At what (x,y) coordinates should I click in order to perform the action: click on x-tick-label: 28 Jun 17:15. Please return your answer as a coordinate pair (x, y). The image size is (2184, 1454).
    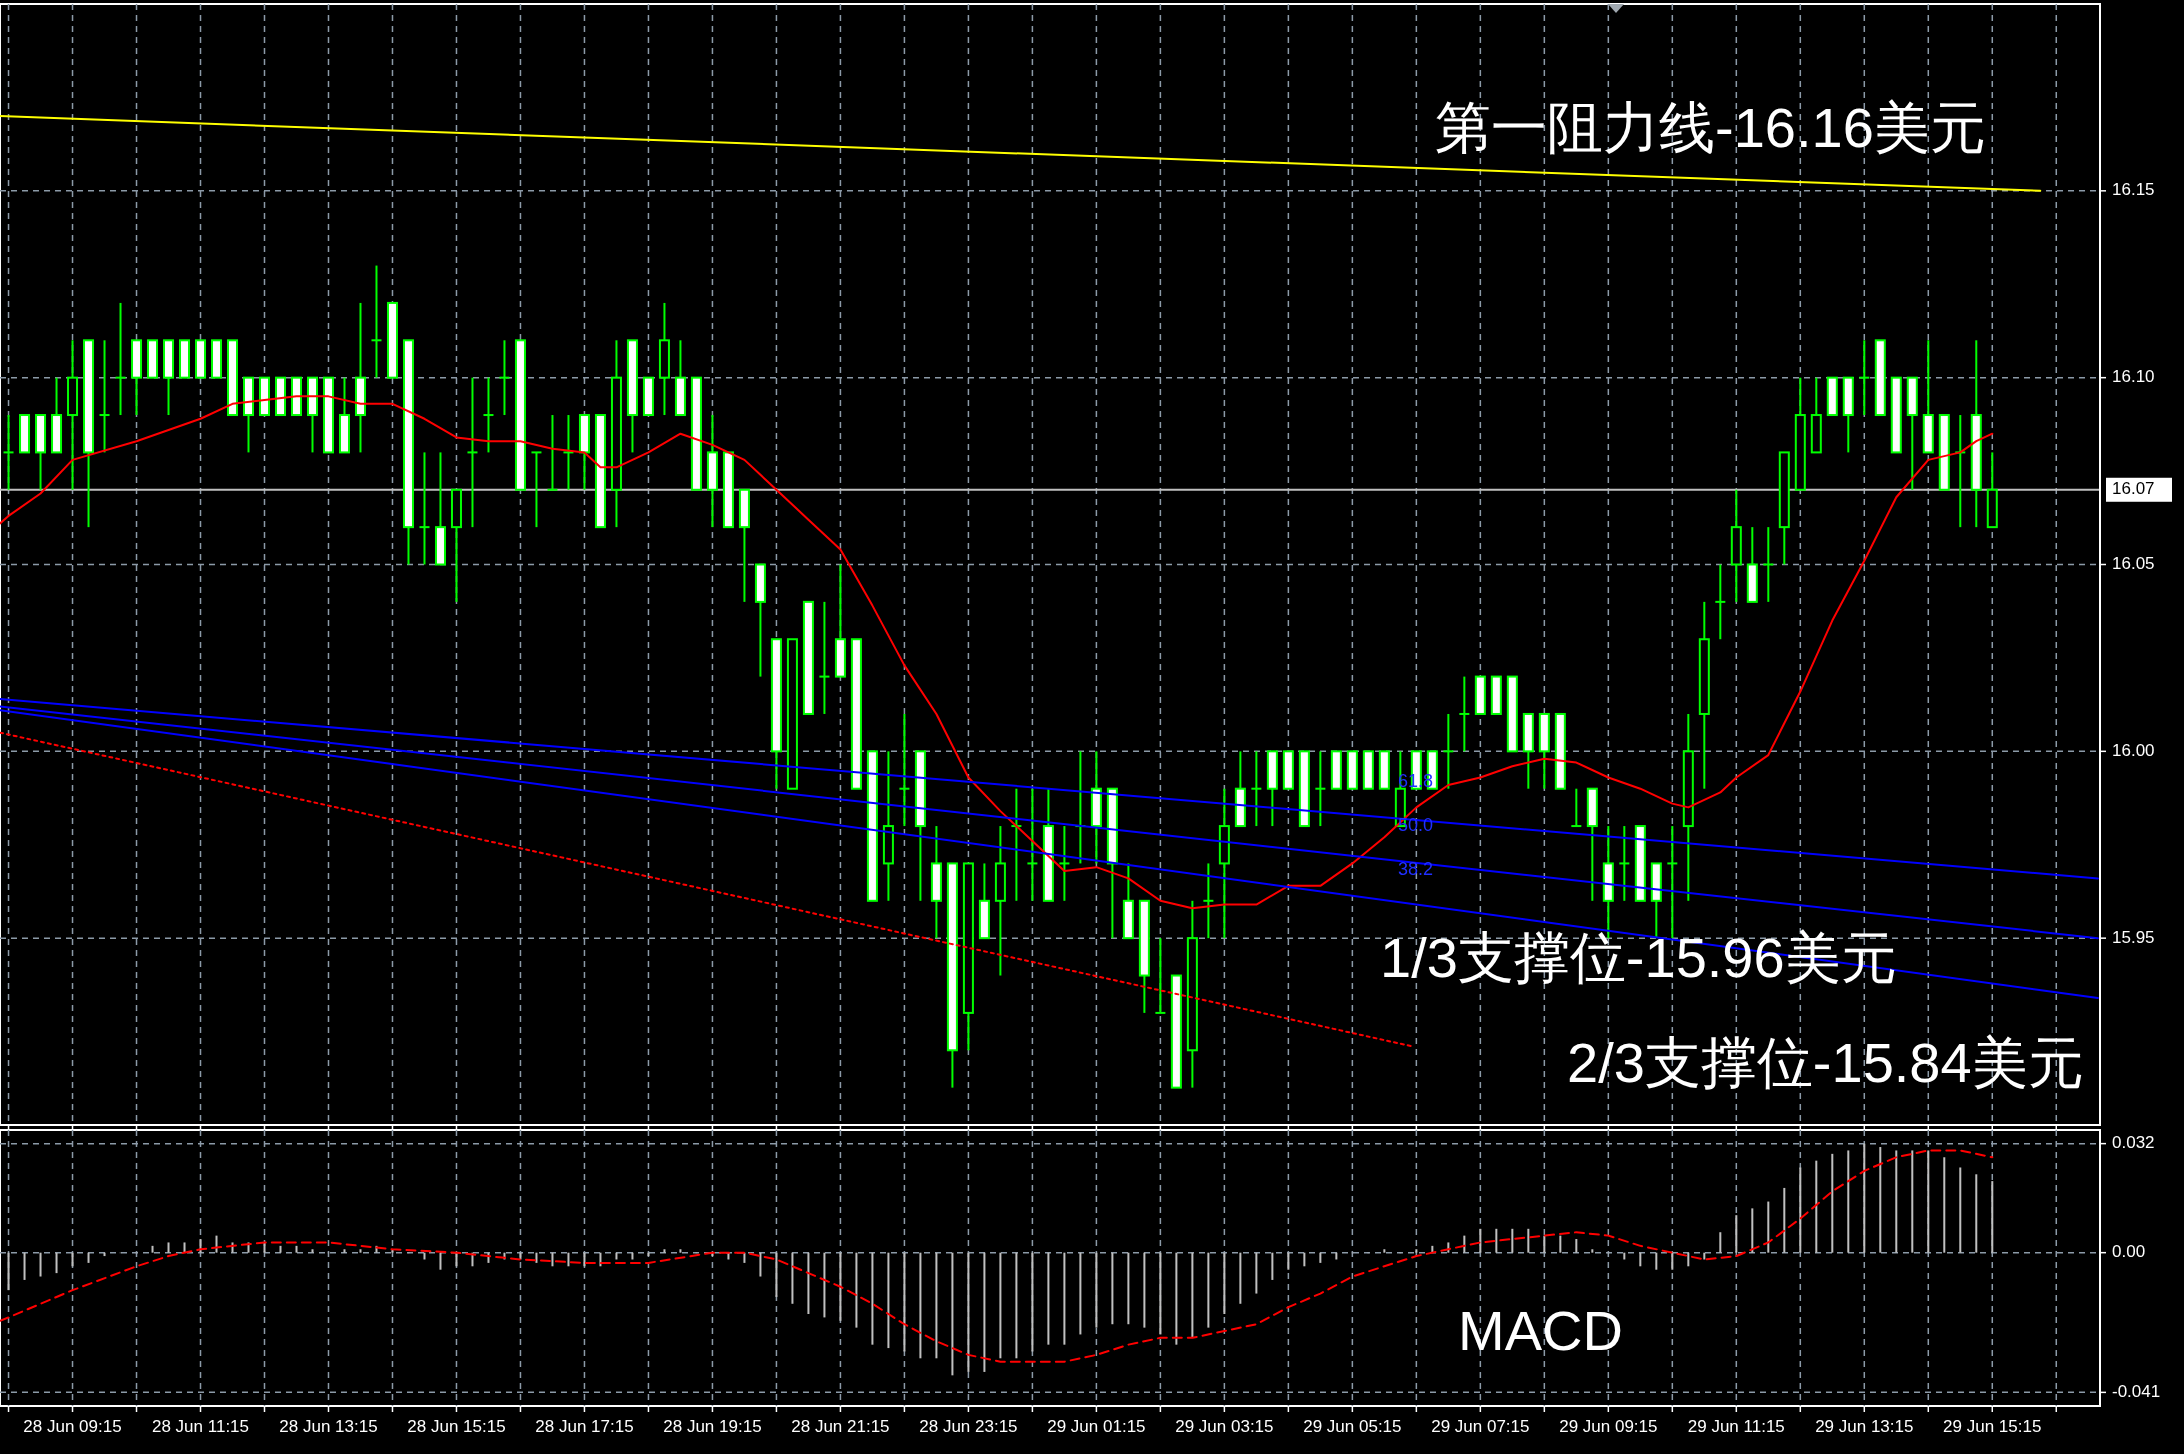
    Looking at the image, I should click on (584, 1427).